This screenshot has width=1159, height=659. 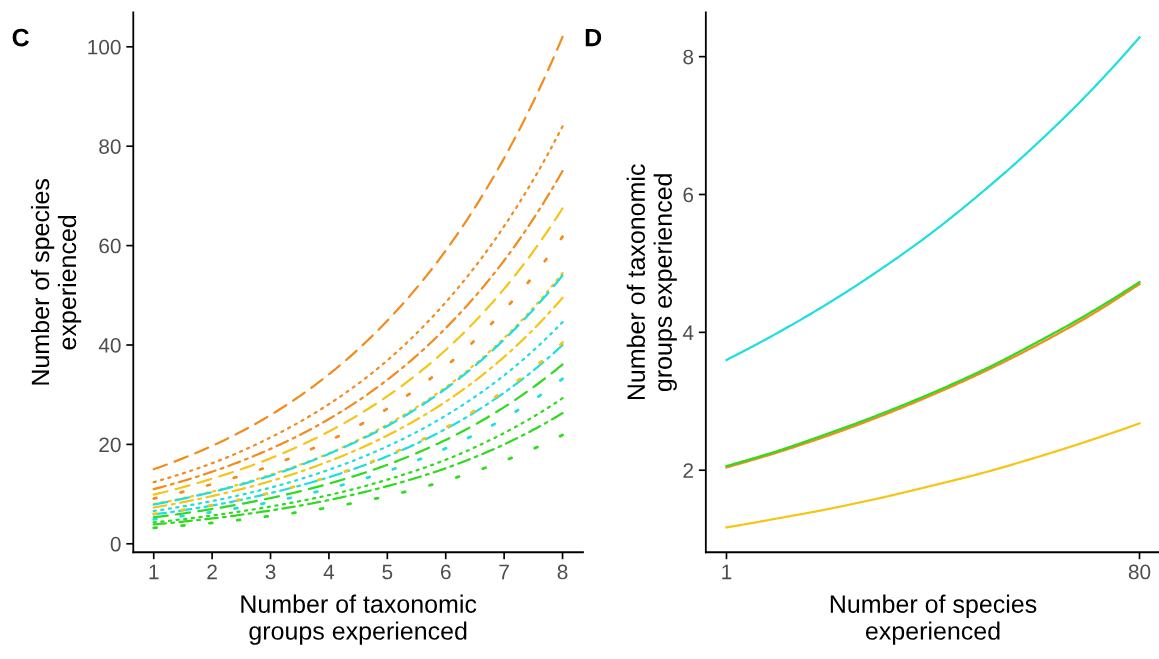 I want to click on x-tick-label: 4, so click(x=329, y=572).